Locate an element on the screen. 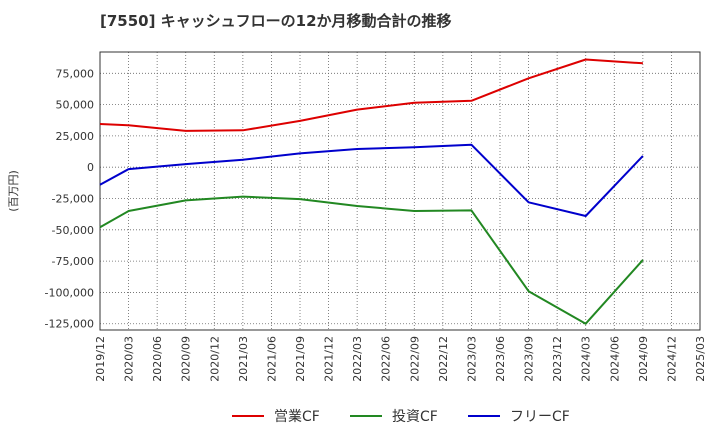  y-tick-label: -25,000 is located at coordinates (73, 199).